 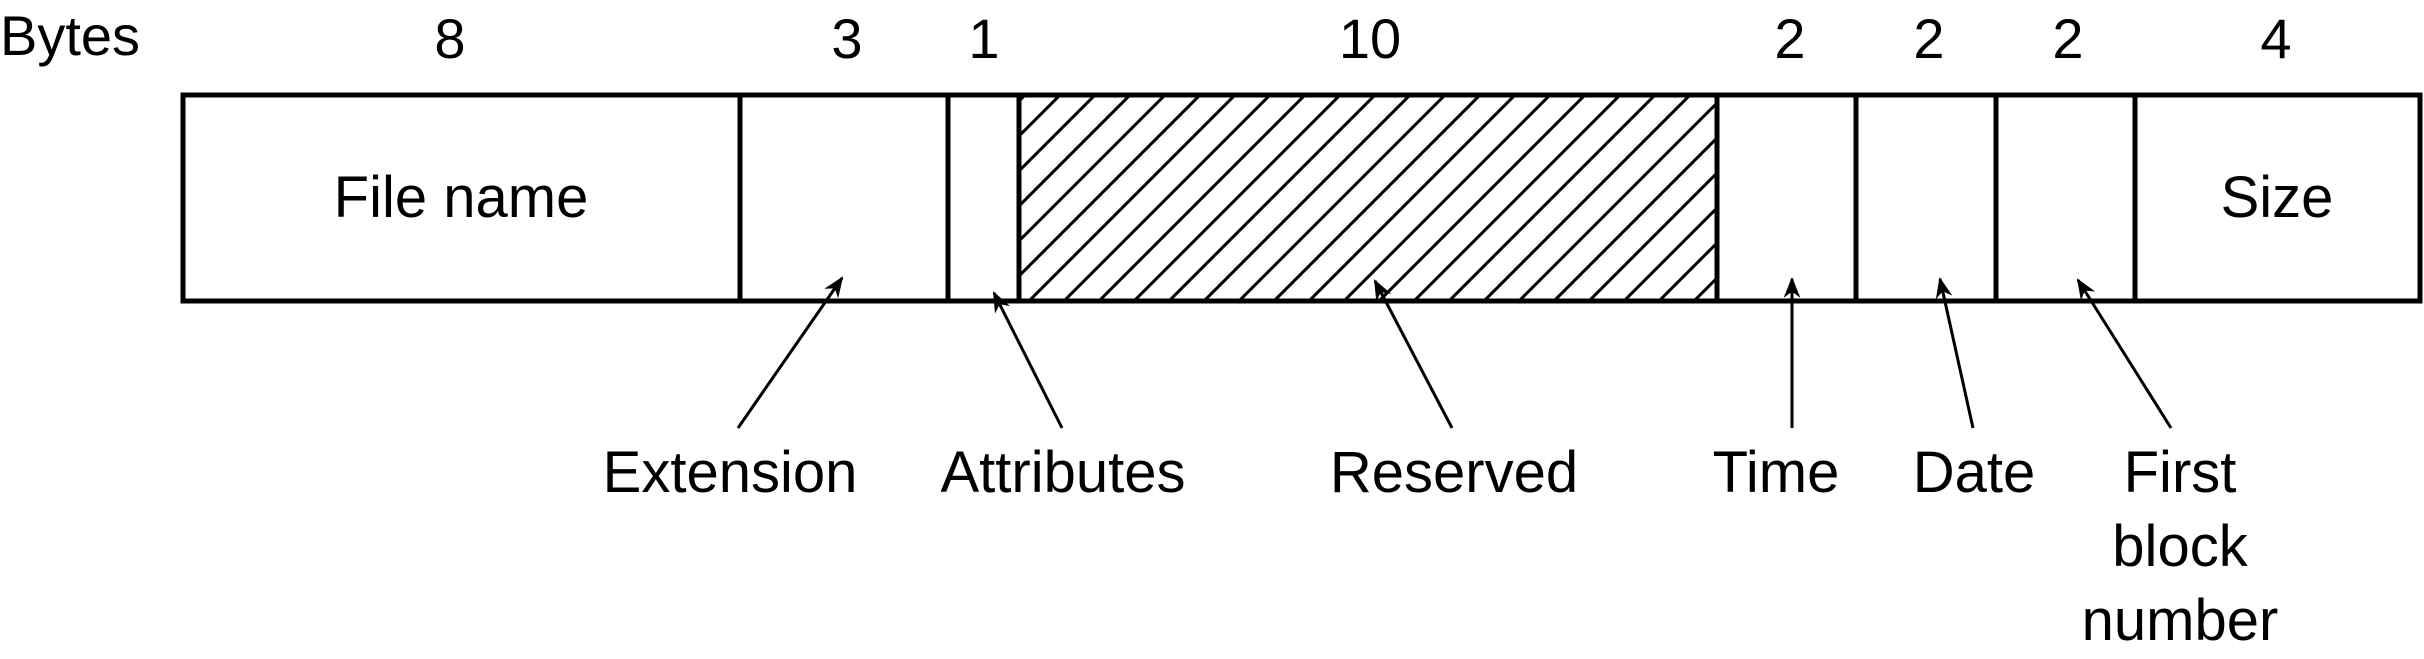 What do you see at coordinates (449, 38) in the screenshot?
I see `byte-count-file-name: 8` at bounding box center [449, 38].